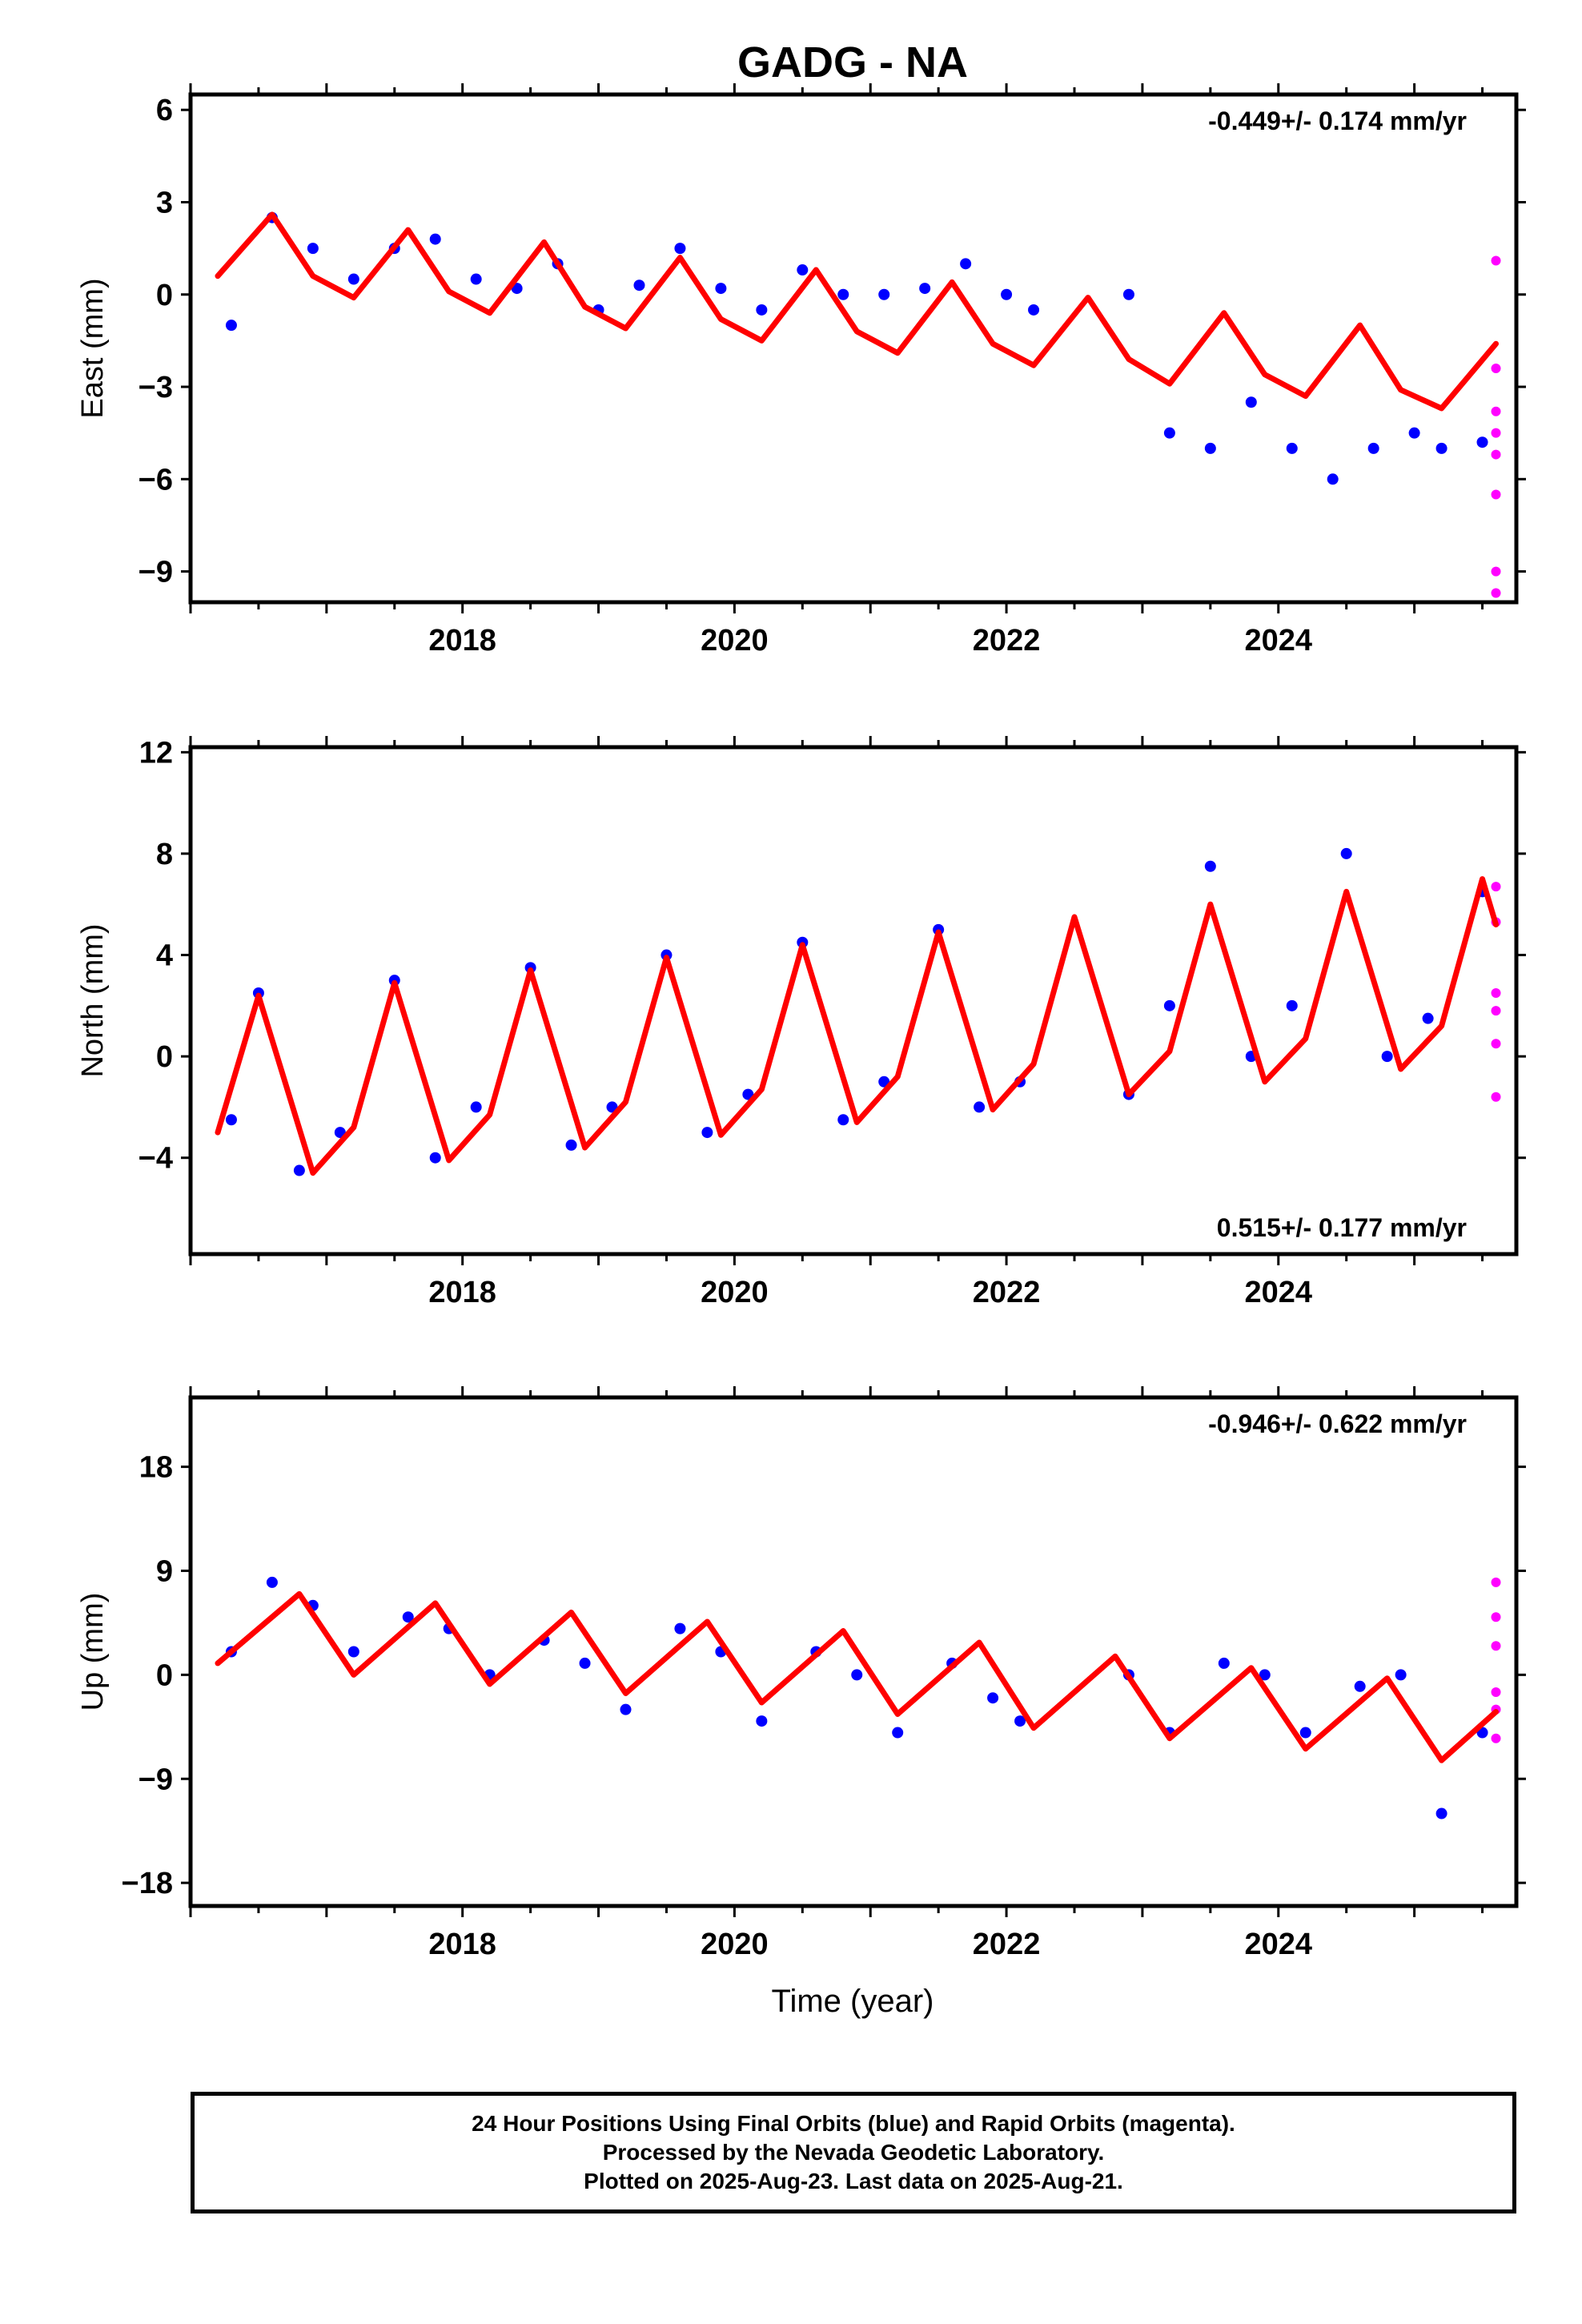 Image resolution: width=1582 pixels, height=2324 pixels. I want to click on y-tick-label: 12, so click(156, 753).